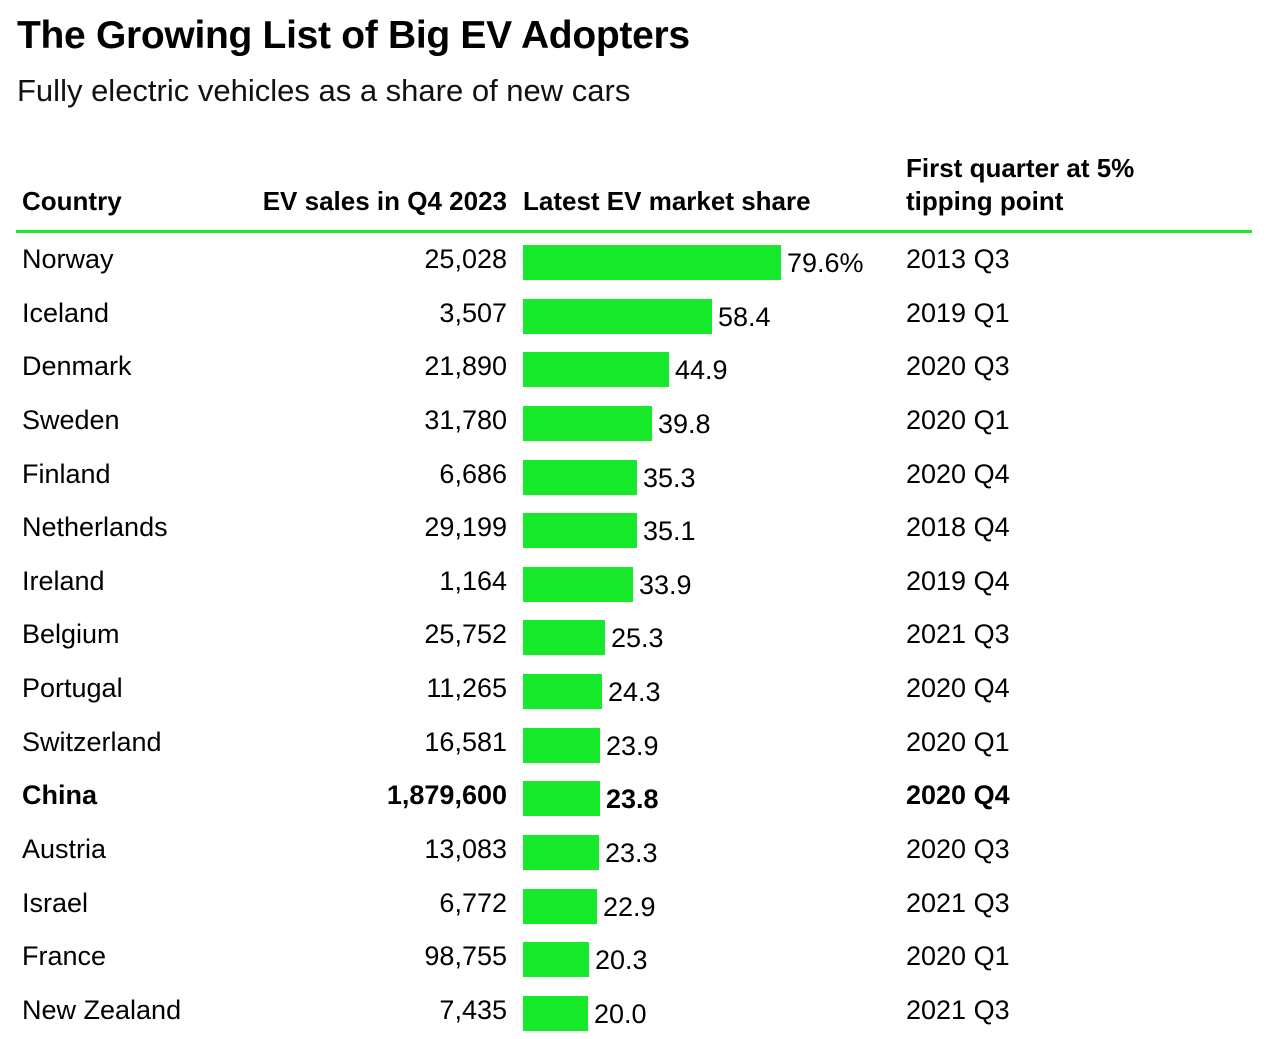 The image size is (1266, 1039). What do you see at coordinates (55, 902) in the screenshot?
I see `country-cell: Israel` at bounding box center [55, 902].